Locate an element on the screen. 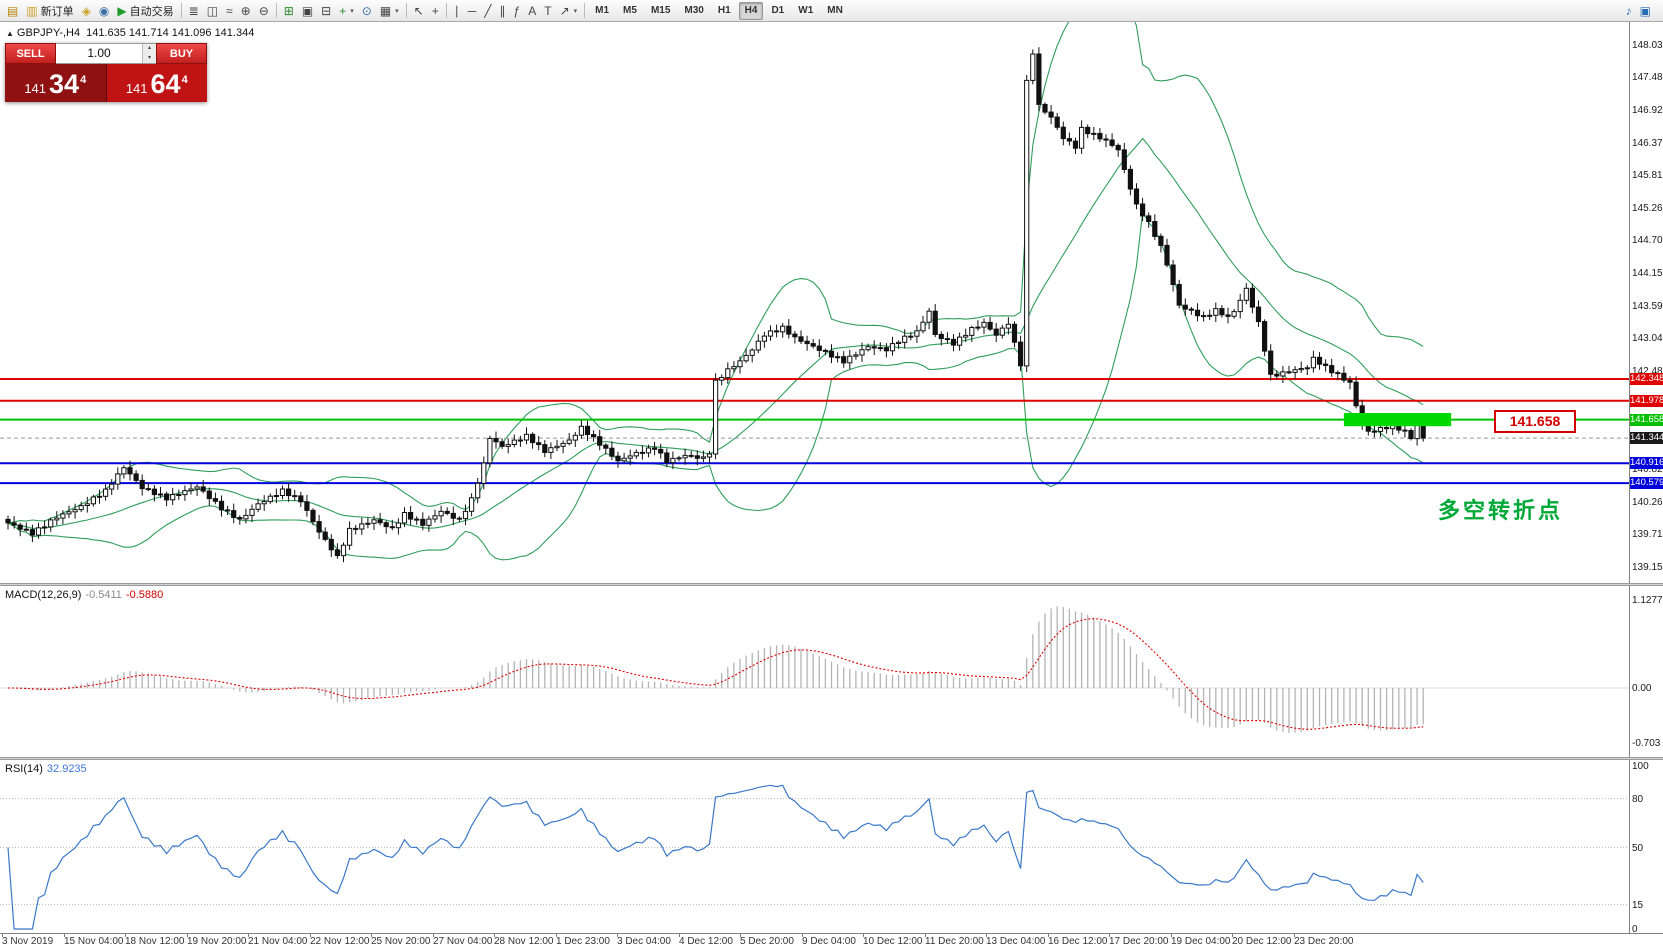 The image size is (1663, 947). price-badge: 141.978 is located at coordinates (1646, 401).